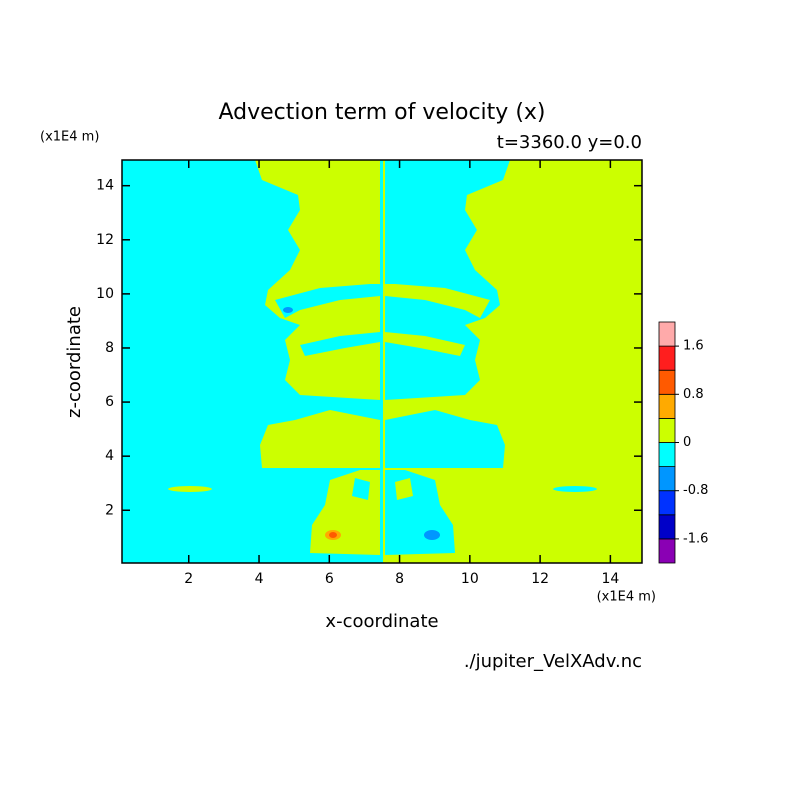 The height and width of the screenshot is (804, 804). I want to click on x-unit: (x1E4 m), so click(626, 597).